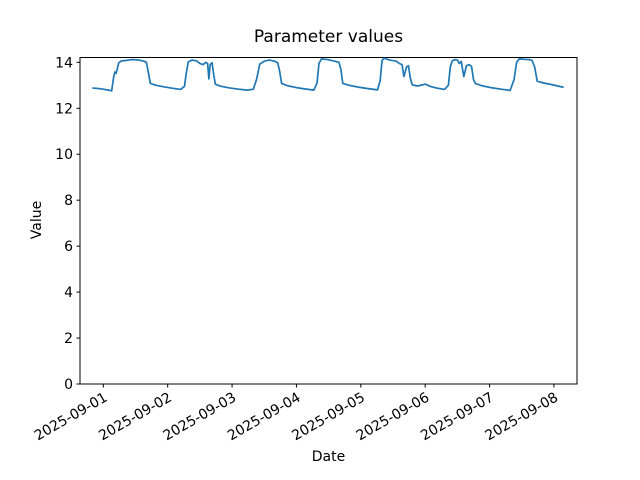 The height and width of the screenshot is (480, 640). I want to click on y-axis-label: Value, so click(37, 220).